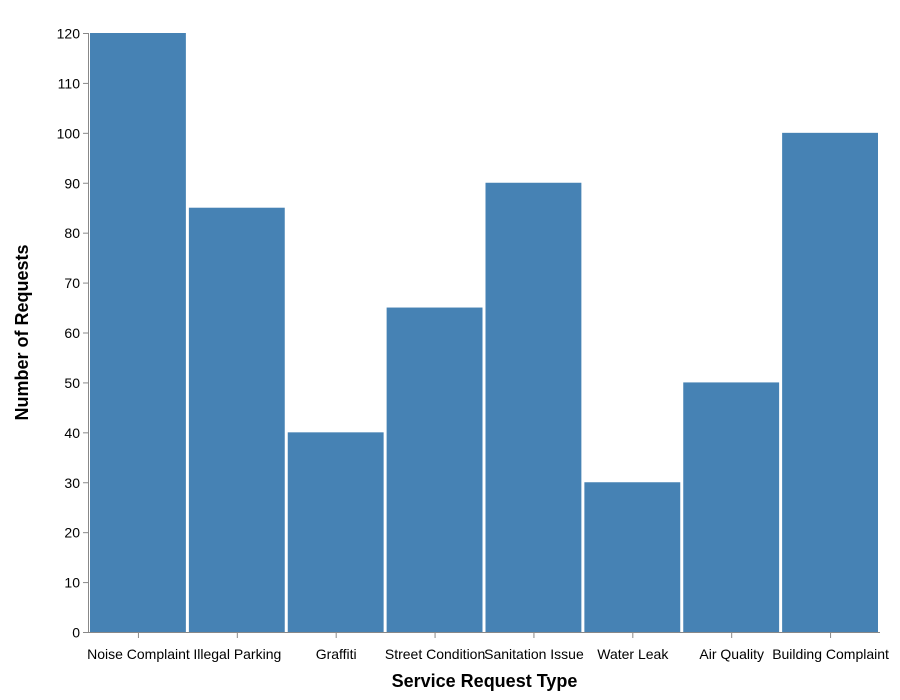  I want to click on x-tick-label: Illegal Parking, so click(237, 654).